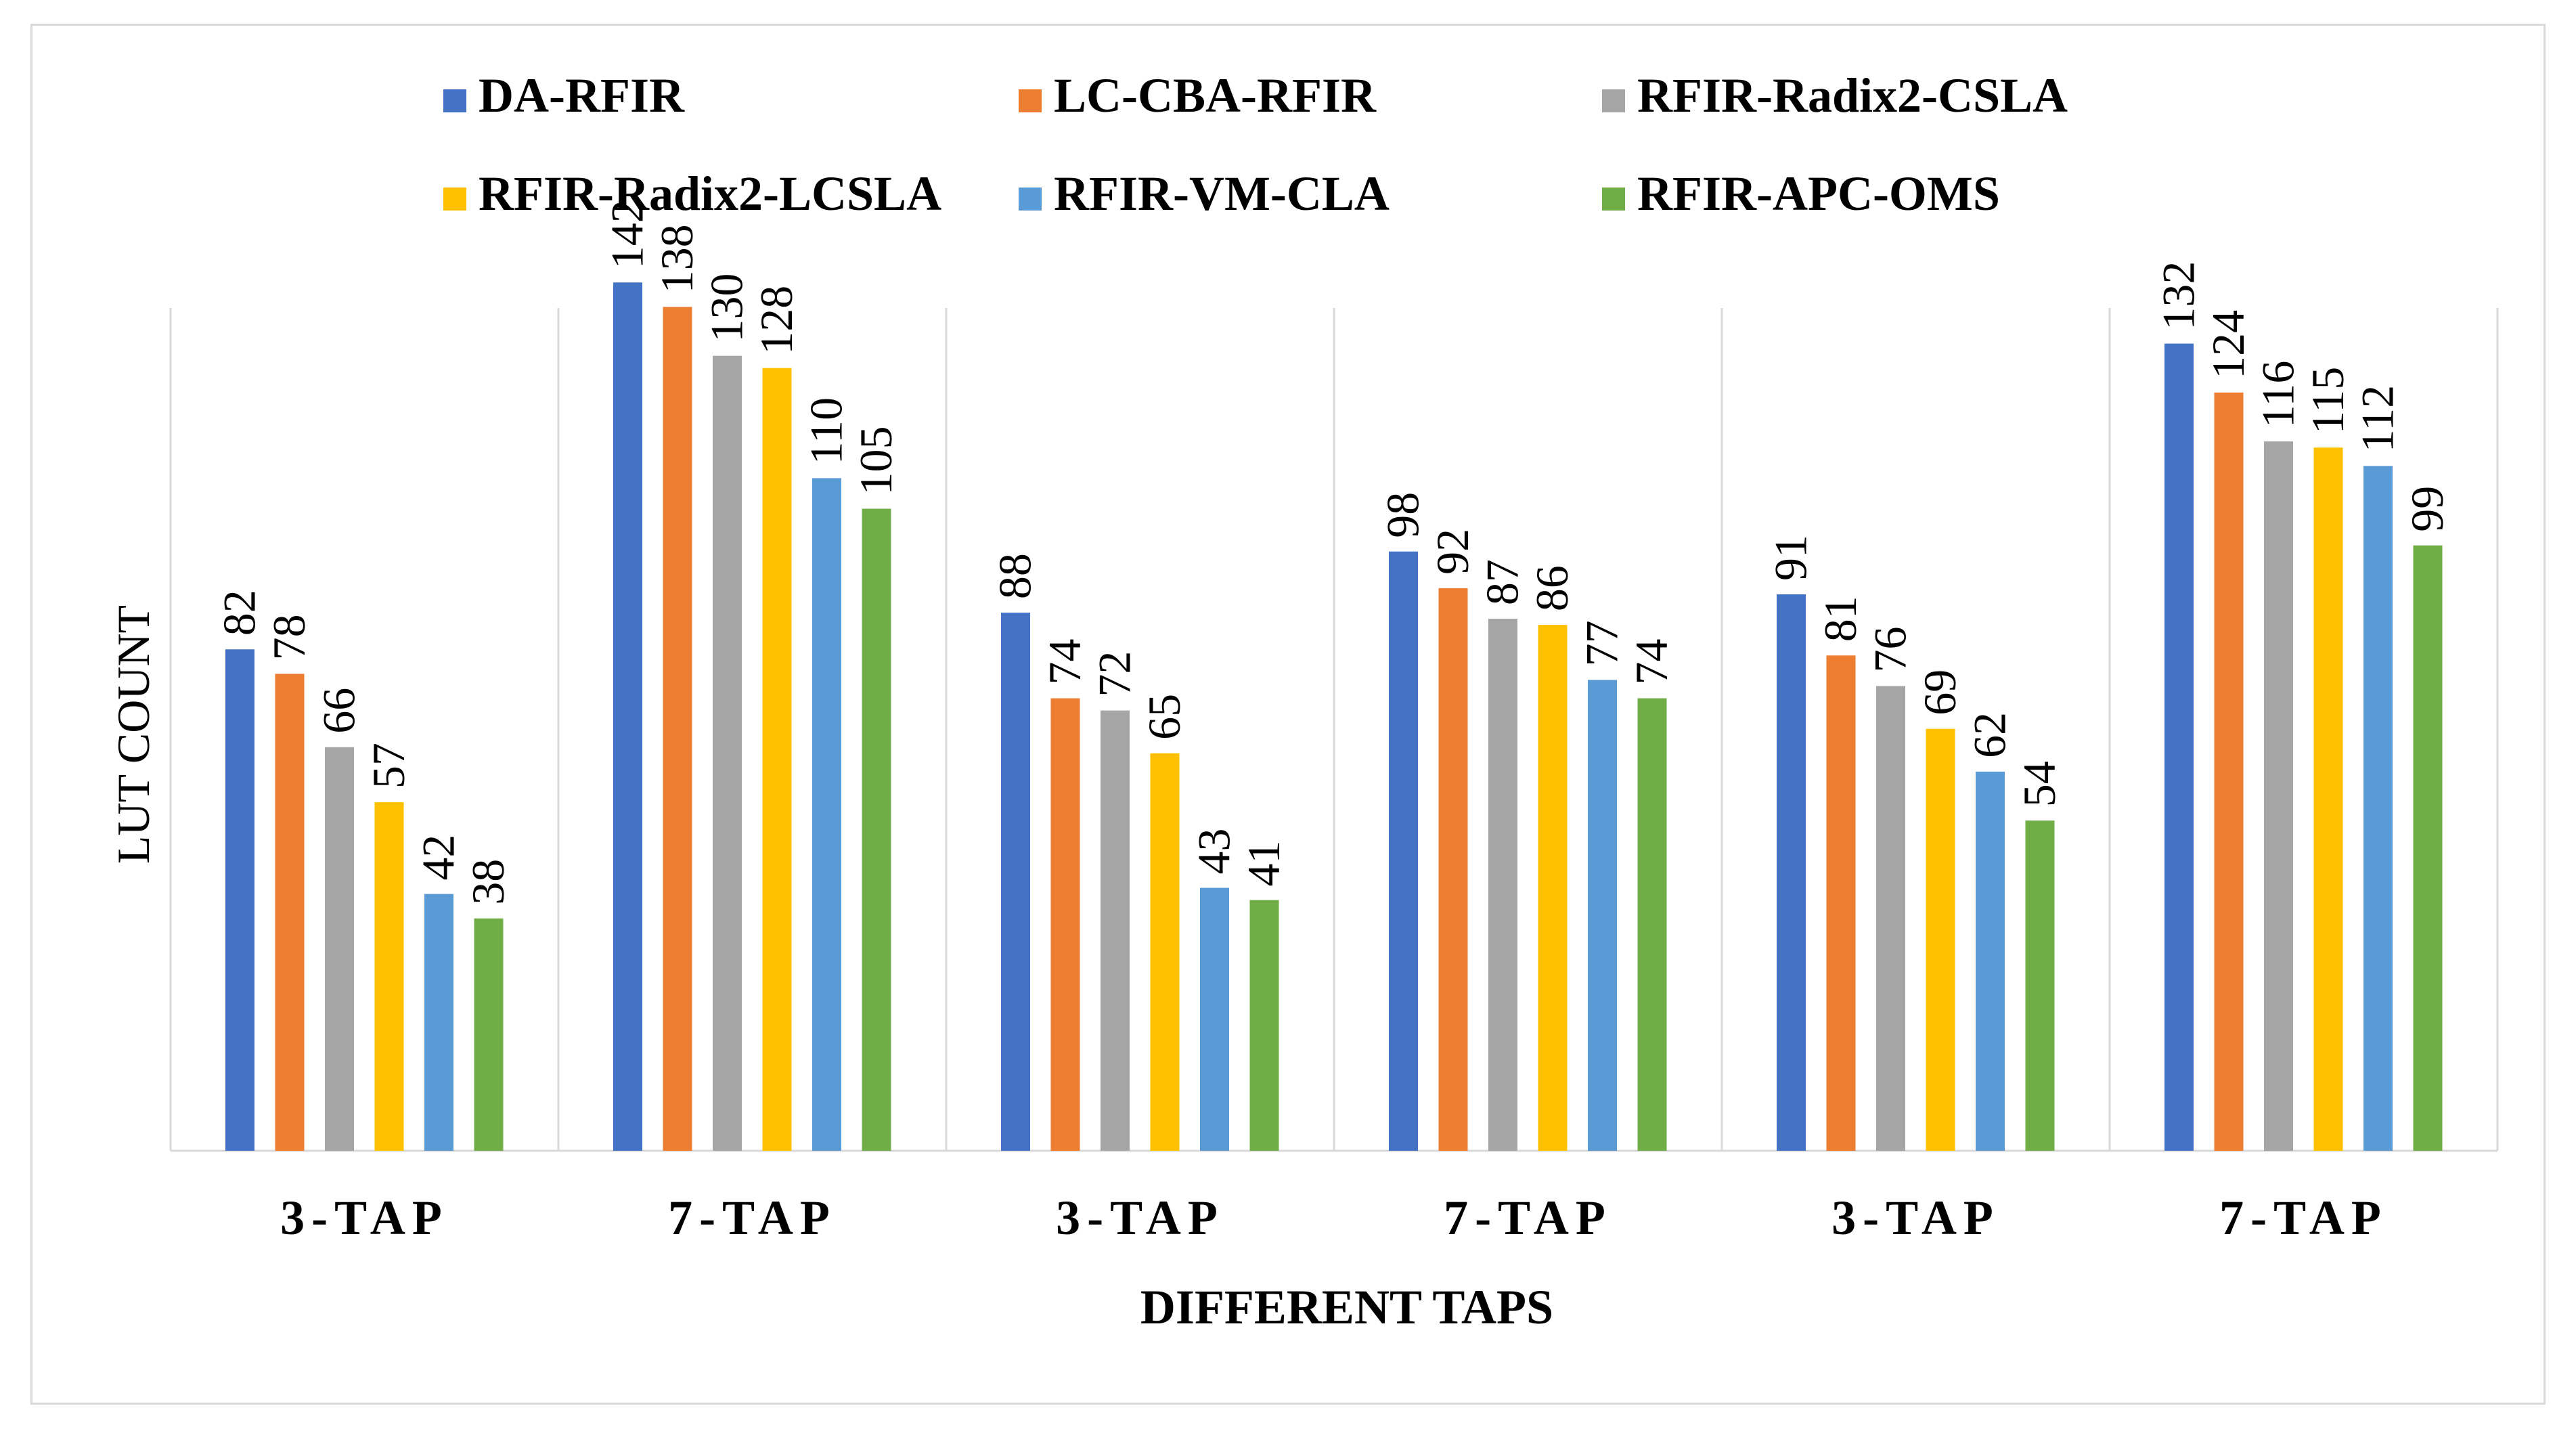 The height and width of the screenshot is (1429, 2576). What do you see at coordinates (2039, 784) in the screenshot?
I see `data-label: 54` at bounding box center [2039, 784].